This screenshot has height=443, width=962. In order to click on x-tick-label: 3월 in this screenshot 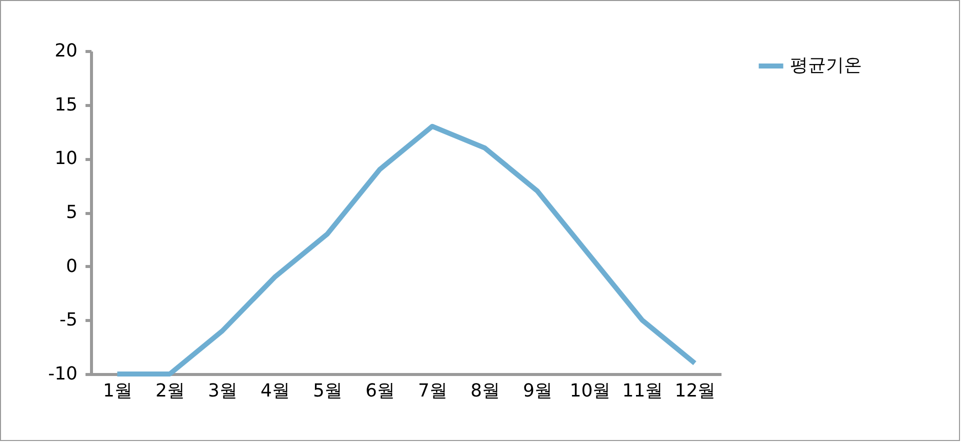, I will do `click(223, 391)`.